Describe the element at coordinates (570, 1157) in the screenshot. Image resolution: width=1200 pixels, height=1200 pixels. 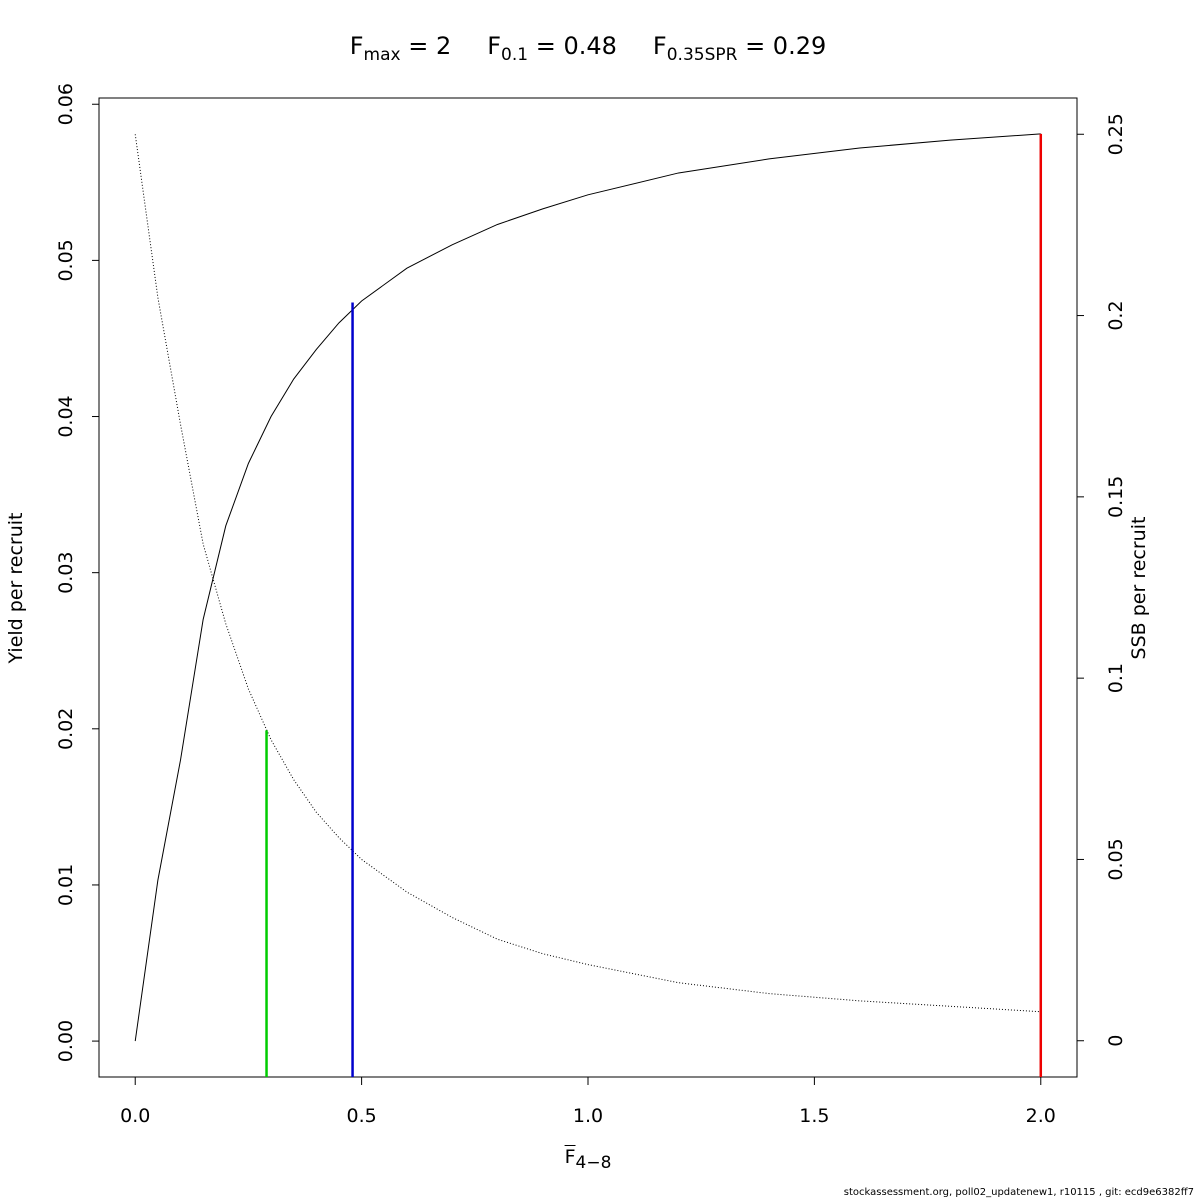
I see `x-label-main: F` at that location.